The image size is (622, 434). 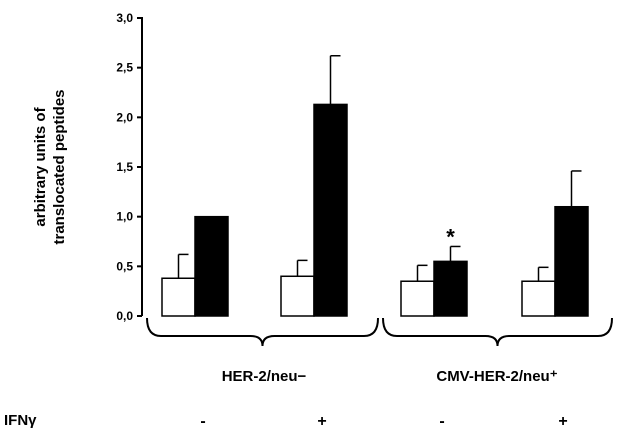 I want to click on y-axis-label-line: arbitrary units of, so click(x=40, y=166).